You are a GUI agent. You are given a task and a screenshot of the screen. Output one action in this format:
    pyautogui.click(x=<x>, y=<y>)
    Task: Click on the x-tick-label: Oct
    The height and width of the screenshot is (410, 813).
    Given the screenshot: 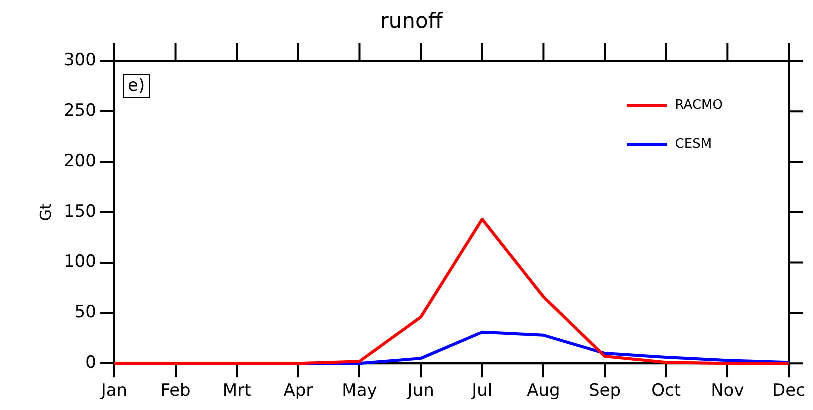 What is the action you would take?
    pyautogui.click(x=667, y=391)
    